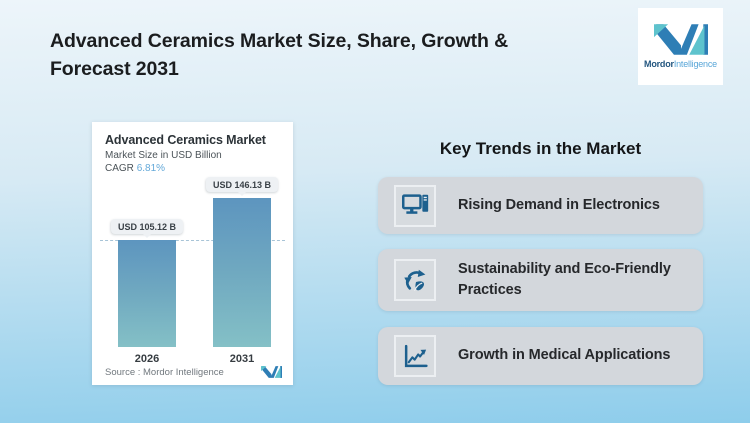 The image size is (750, 423). I want to click on chart-title: Advanced Ceramics Market, so click(185, 140).